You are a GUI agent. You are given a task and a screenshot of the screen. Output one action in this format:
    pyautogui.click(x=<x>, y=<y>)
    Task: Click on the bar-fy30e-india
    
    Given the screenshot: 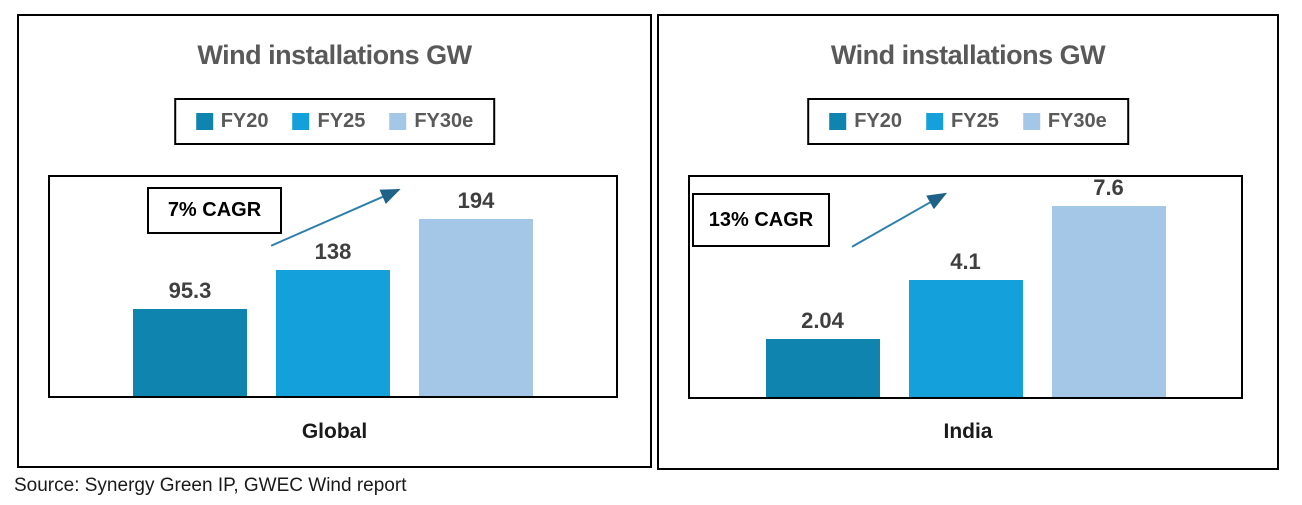 What is the action you would take?
    pyautogui.click(x=1108, y=301)
    